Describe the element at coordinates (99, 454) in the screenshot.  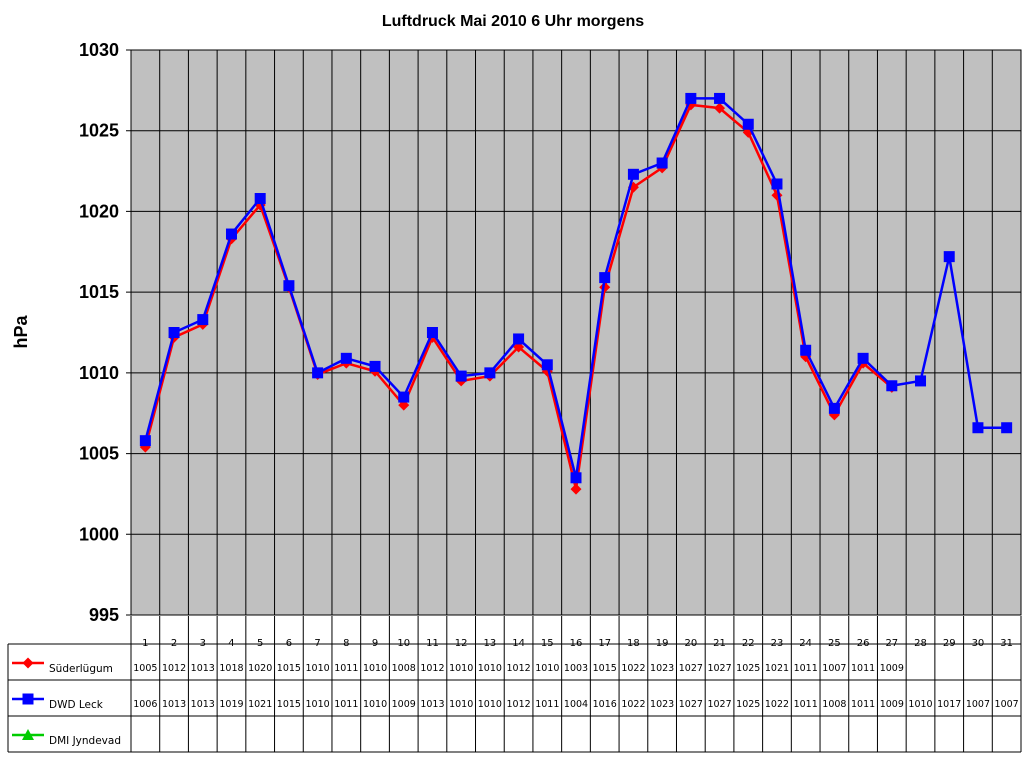
I see `y-tick-label: 1005` at that location.